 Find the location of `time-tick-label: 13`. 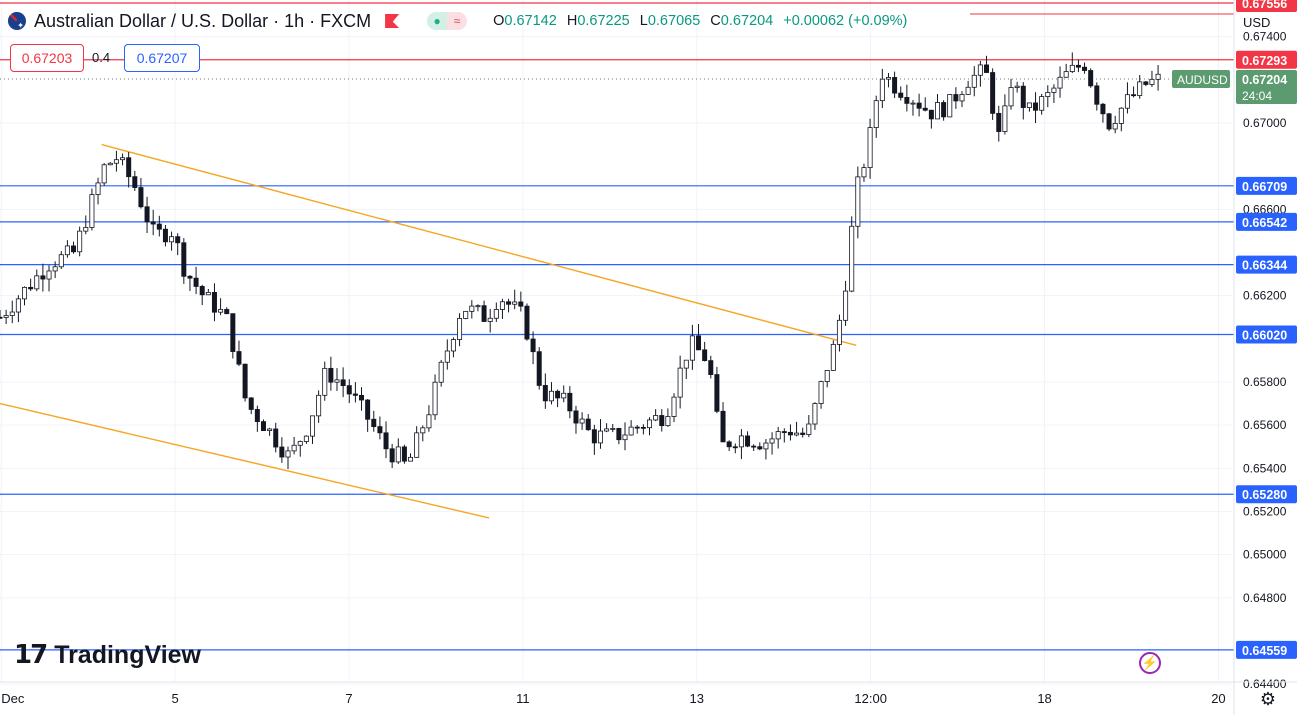

time-tick-label: 13 is located at coordinates (697, 698).